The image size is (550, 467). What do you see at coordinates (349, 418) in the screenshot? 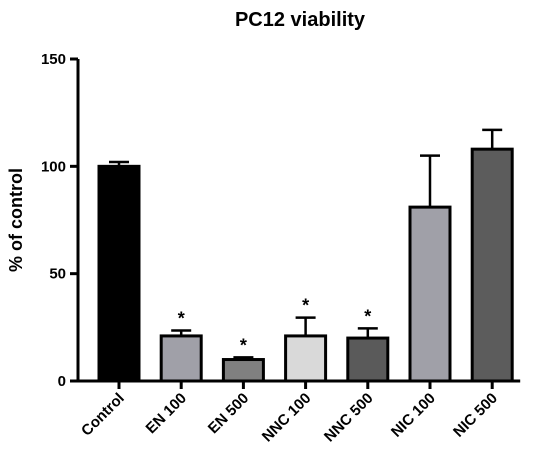
I see `category-label: NNC 500` at bounding box center [349, 418].